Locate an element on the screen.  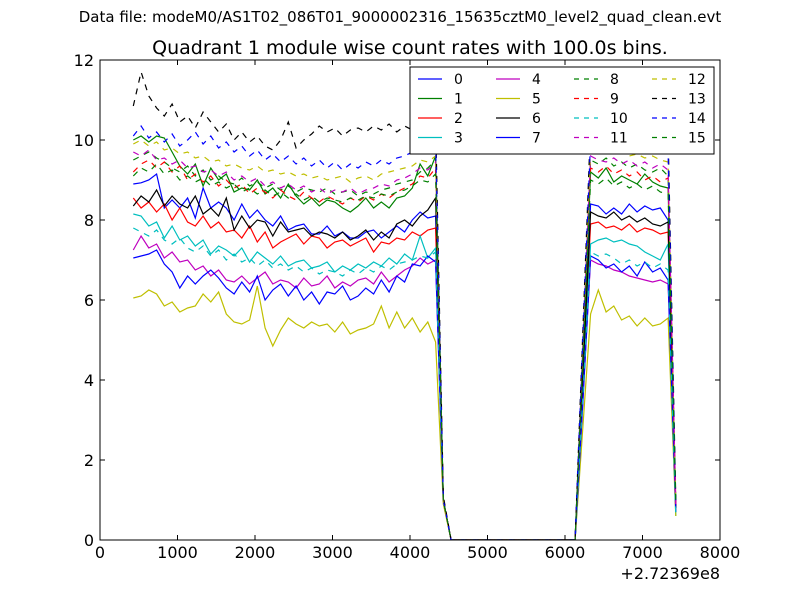
x-tick-label: 2000 is located at coordinates (255, 552).